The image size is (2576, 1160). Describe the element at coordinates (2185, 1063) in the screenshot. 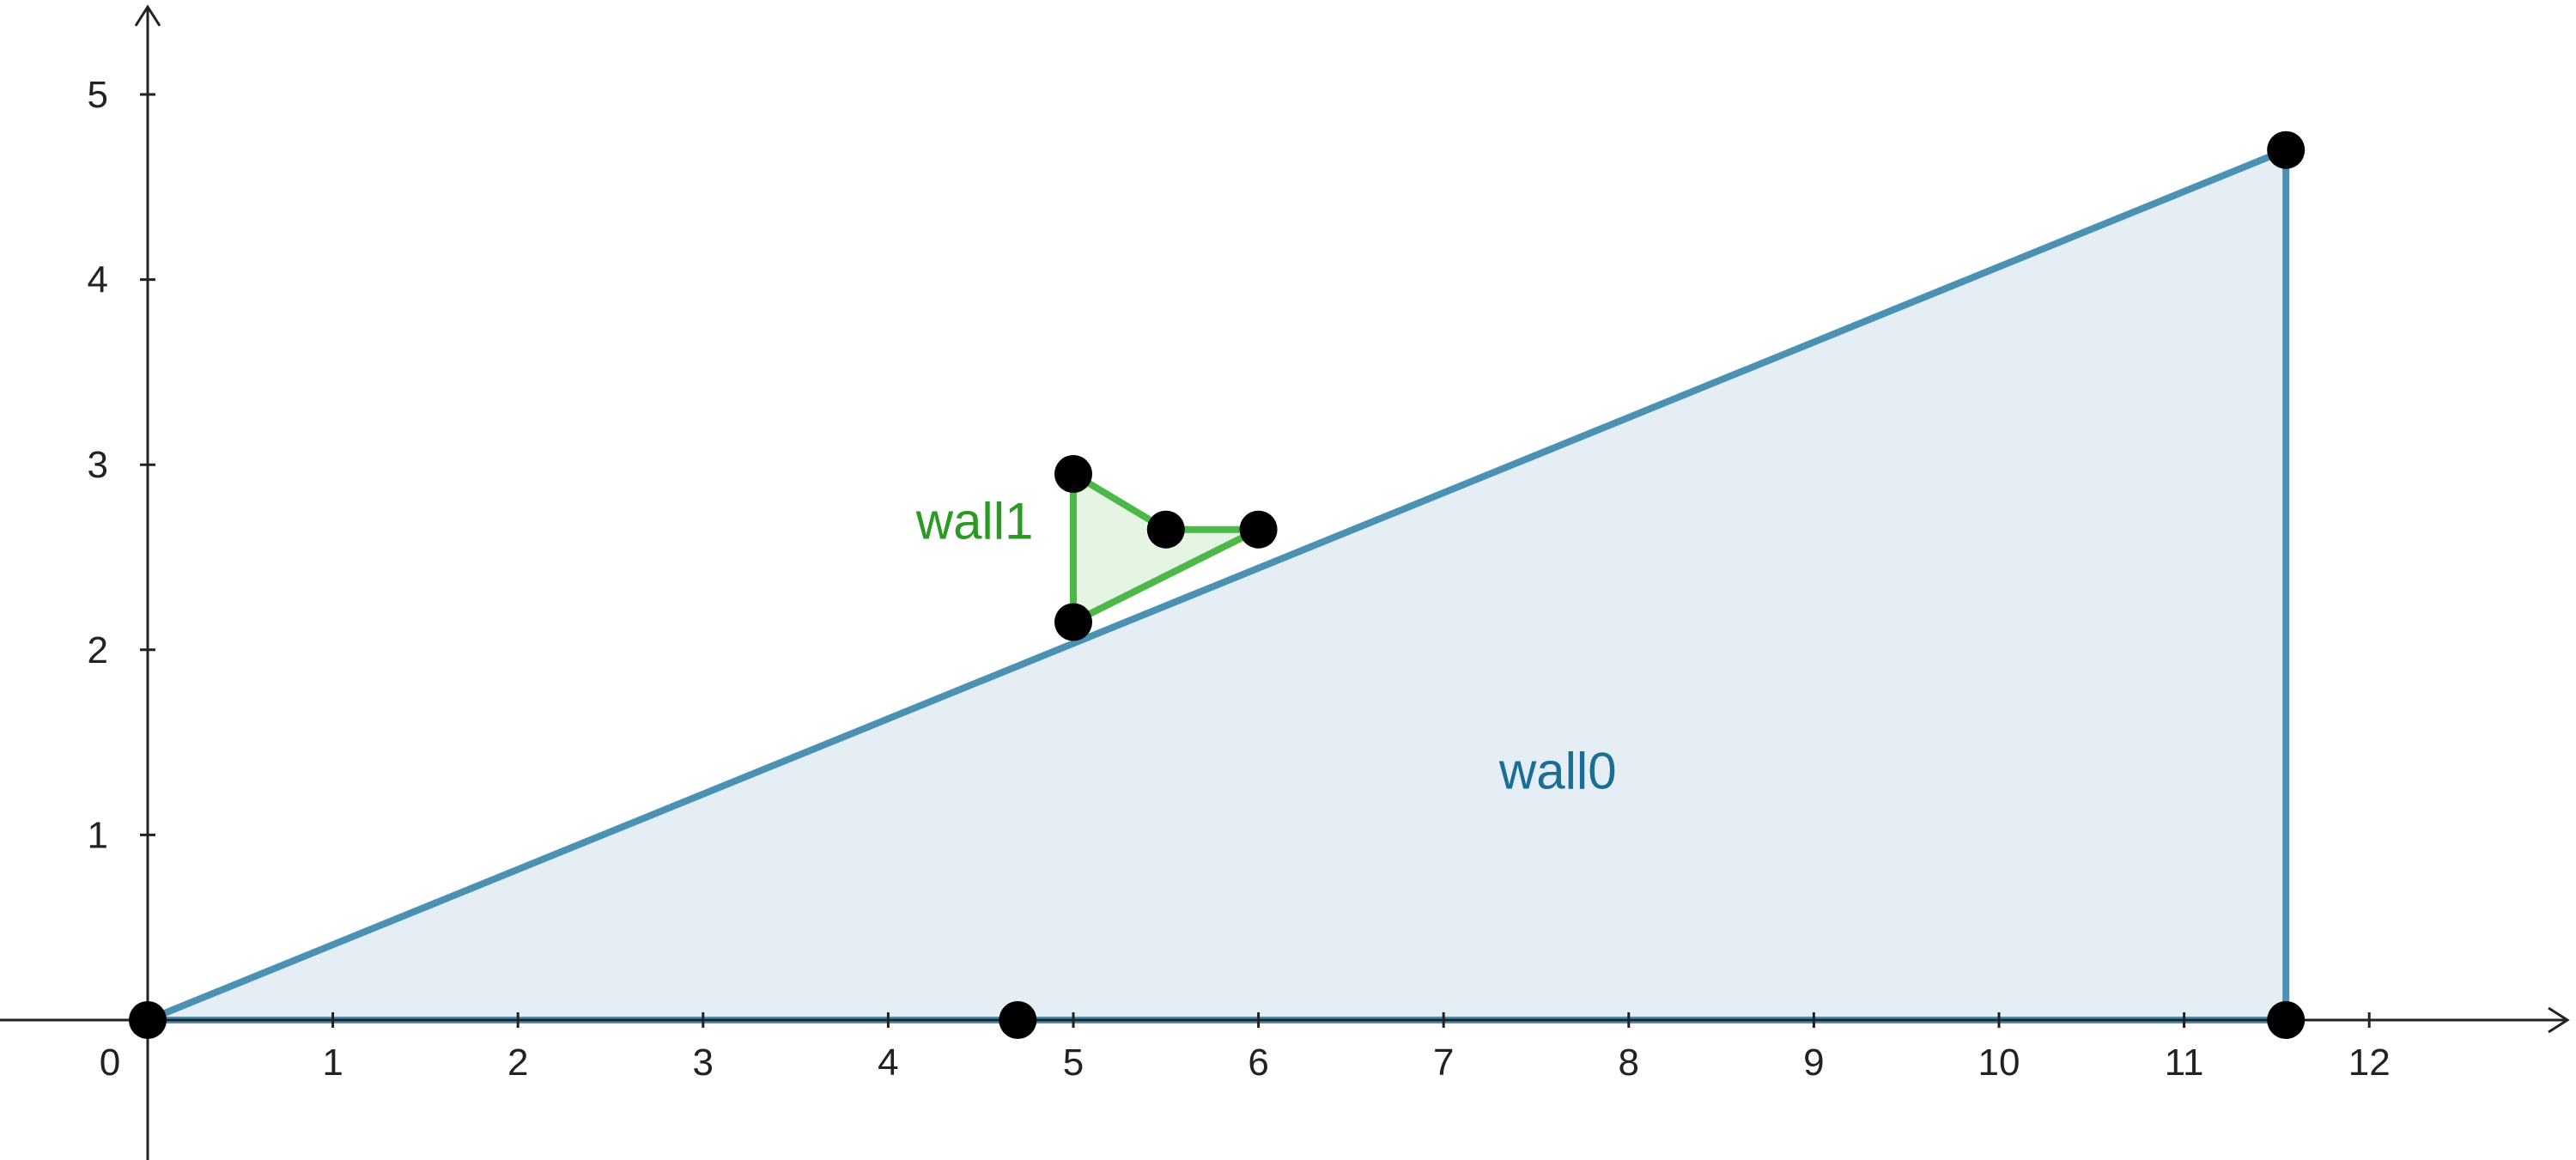

I see `x-tick-label: 11` at that location.